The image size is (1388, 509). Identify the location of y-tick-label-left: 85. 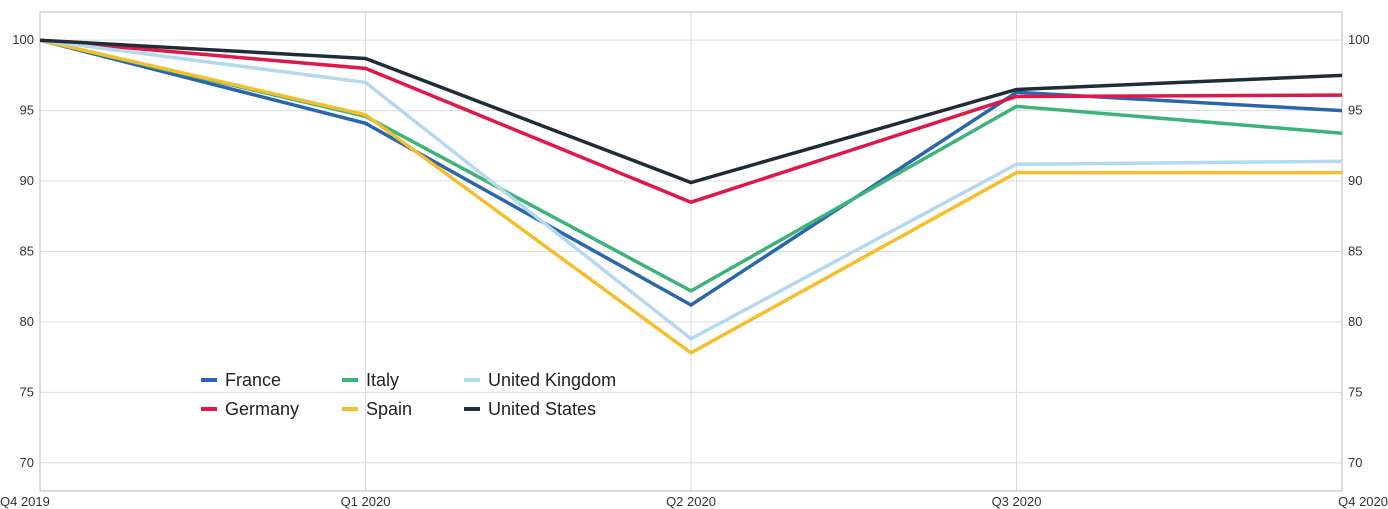
(27, 251).